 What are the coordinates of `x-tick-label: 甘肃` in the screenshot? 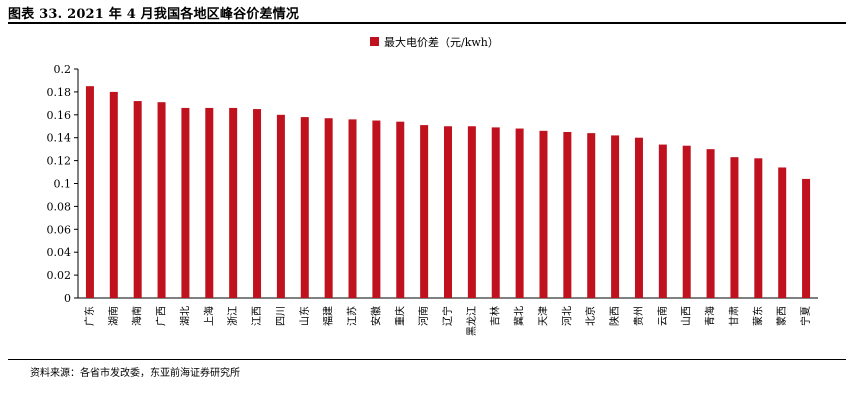 It's located at (733, 316).